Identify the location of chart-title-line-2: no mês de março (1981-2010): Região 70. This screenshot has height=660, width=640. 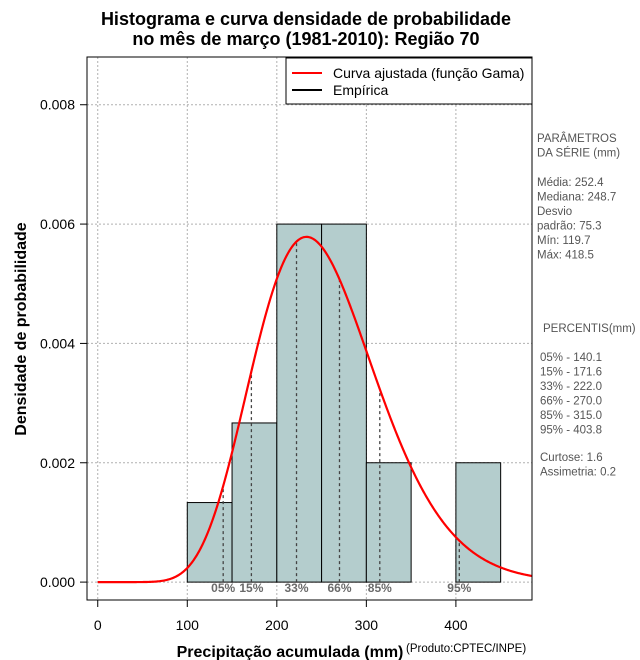
(305, 39).